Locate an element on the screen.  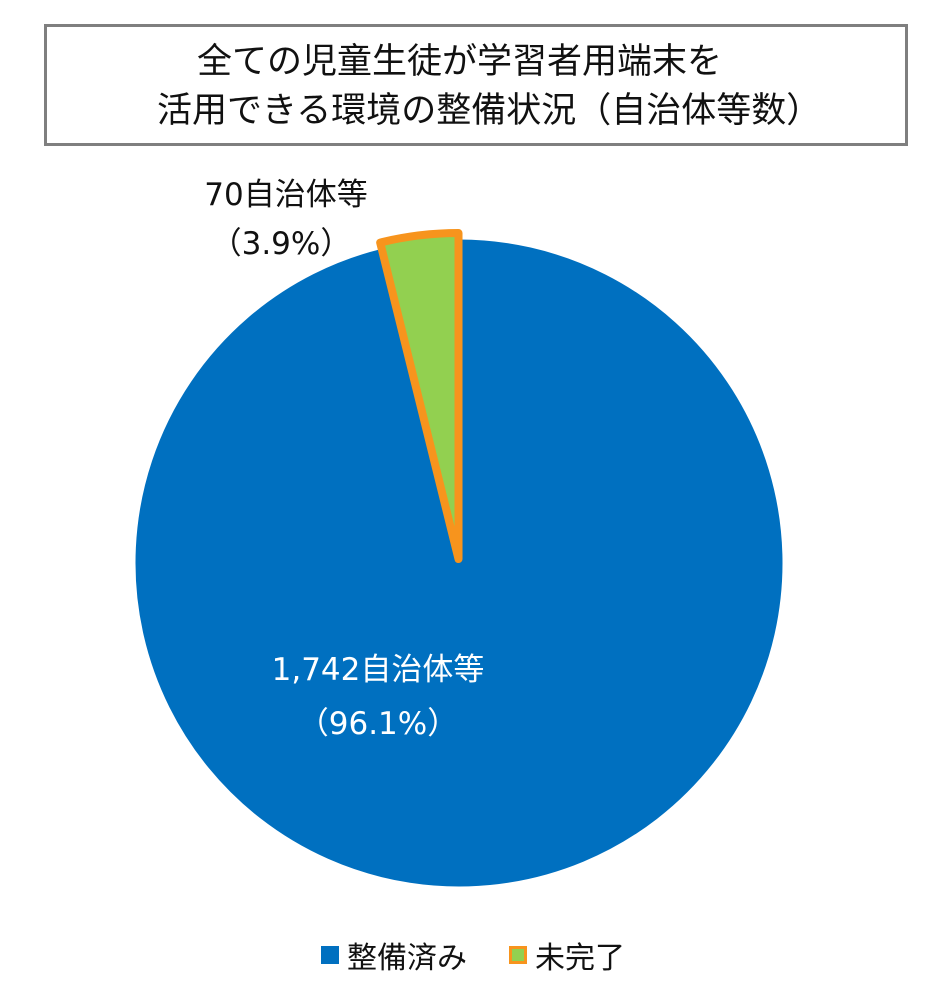
pie-slice-incomplete is located at coordinates (419, 396).